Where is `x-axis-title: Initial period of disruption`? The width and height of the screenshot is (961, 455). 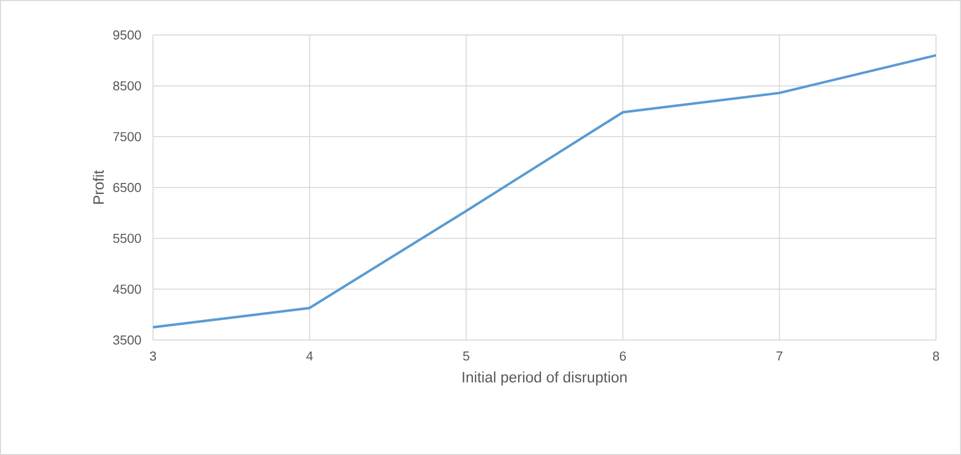
x-axis-title: Initial period of disruption is located at coordinates (544, 379).